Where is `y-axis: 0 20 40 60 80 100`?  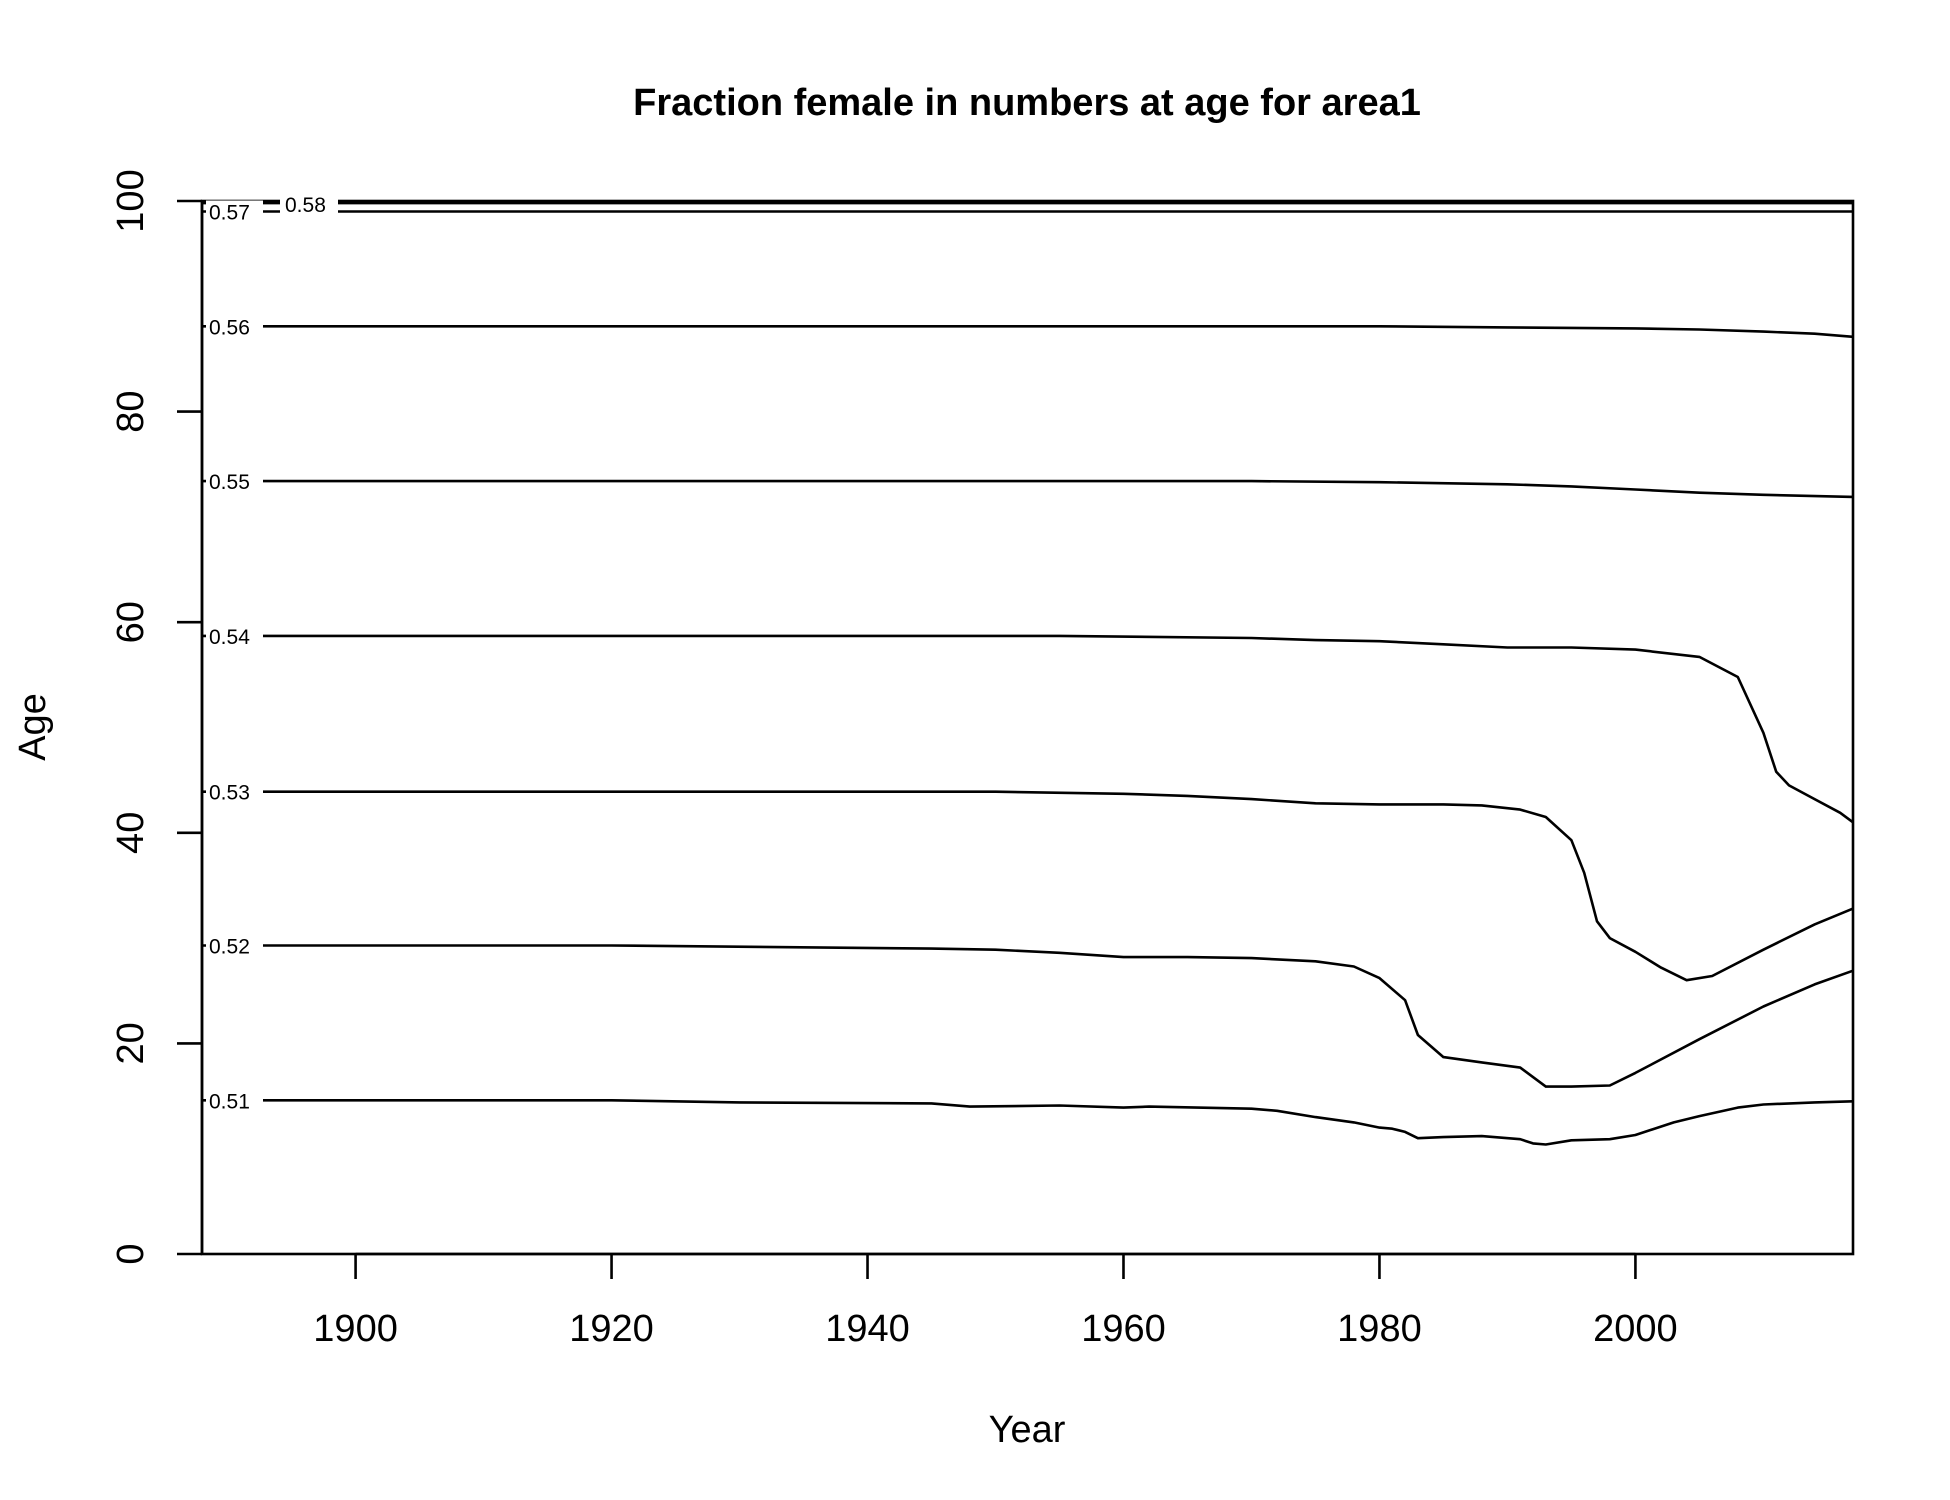 y-axis: 0 20 40 60 80 100 is located at coordinates (157, 717).